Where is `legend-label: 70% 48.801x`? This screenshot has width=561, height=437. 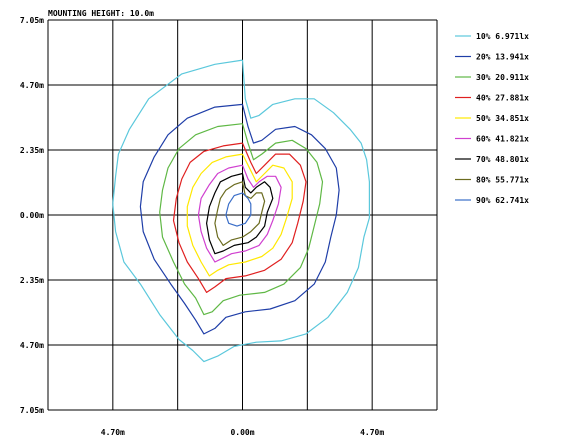
legend-label: 70% 48.801x is located at coordinates (502, 159).